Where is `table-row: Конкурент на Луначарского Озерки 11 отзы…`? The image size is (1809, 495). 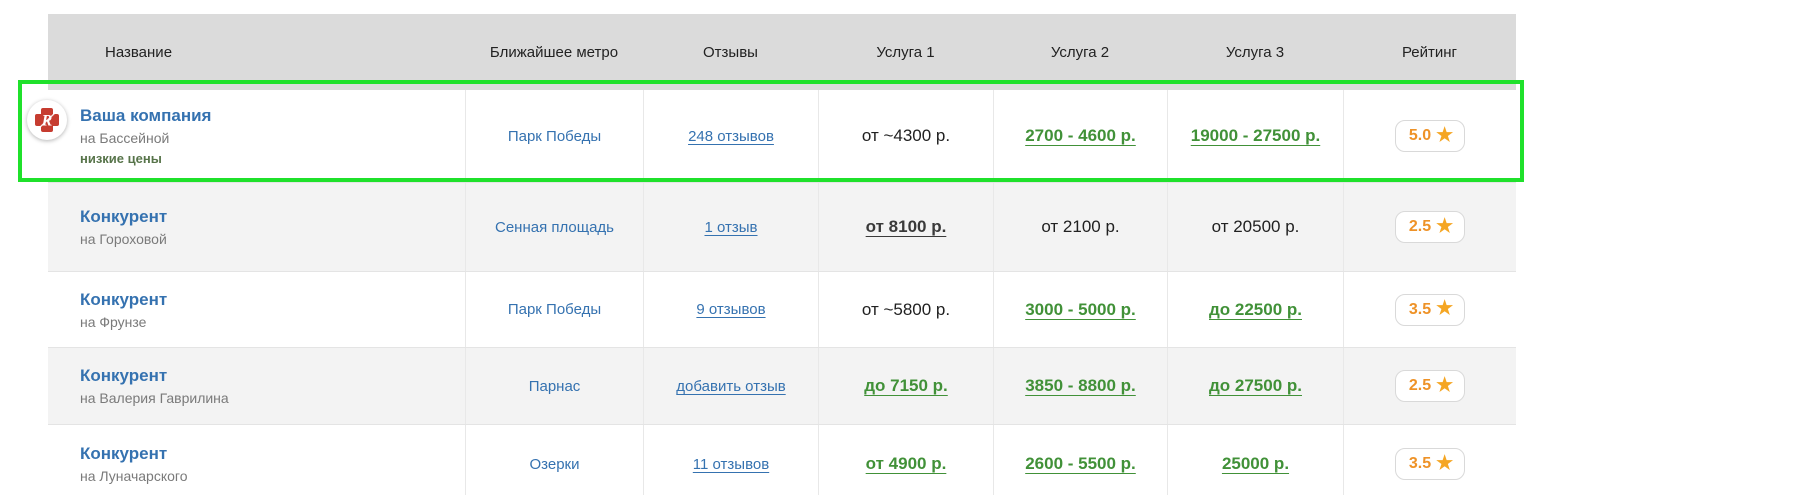 table-row: Конкурент на Луначарского Озерки 11 отзы… is located at coordinates (782, 459).